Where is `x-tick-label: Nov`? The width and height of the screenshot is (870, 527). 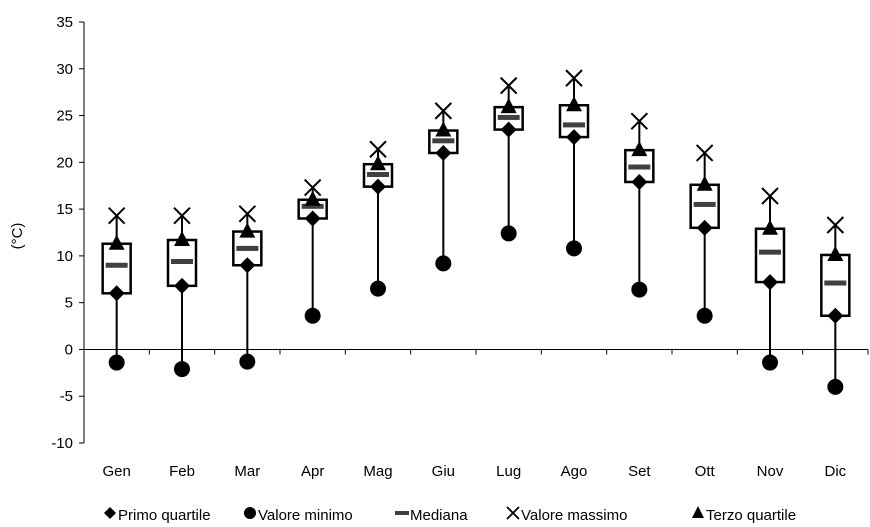 x-tick-label: Nov is located at coordinates (770, 471).